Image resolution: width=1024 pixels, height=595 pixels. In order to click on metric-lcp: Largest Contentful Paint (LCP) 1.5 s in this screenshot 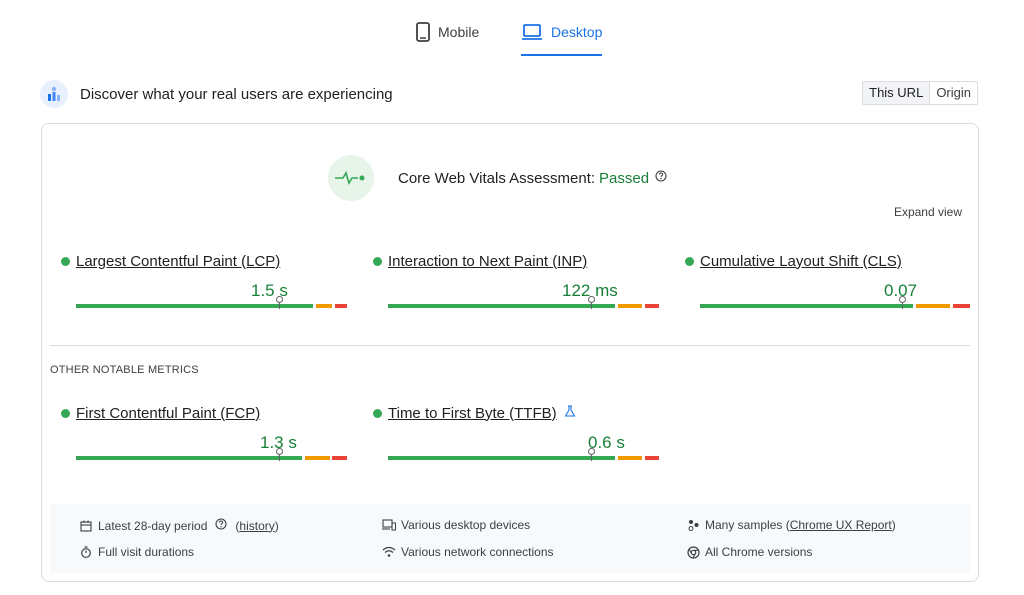, I will do `click(204, 282)`.